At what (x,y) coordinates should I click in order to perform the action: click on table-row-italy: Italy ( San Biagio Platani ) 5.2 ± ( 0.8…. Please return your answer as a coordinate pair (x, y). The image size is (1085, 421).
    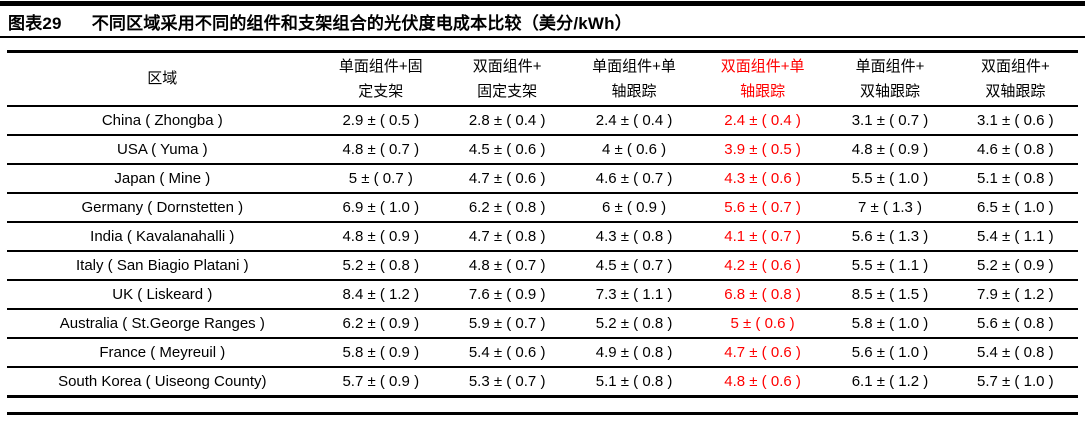
    Looking at the image, I should click on (542, 265).